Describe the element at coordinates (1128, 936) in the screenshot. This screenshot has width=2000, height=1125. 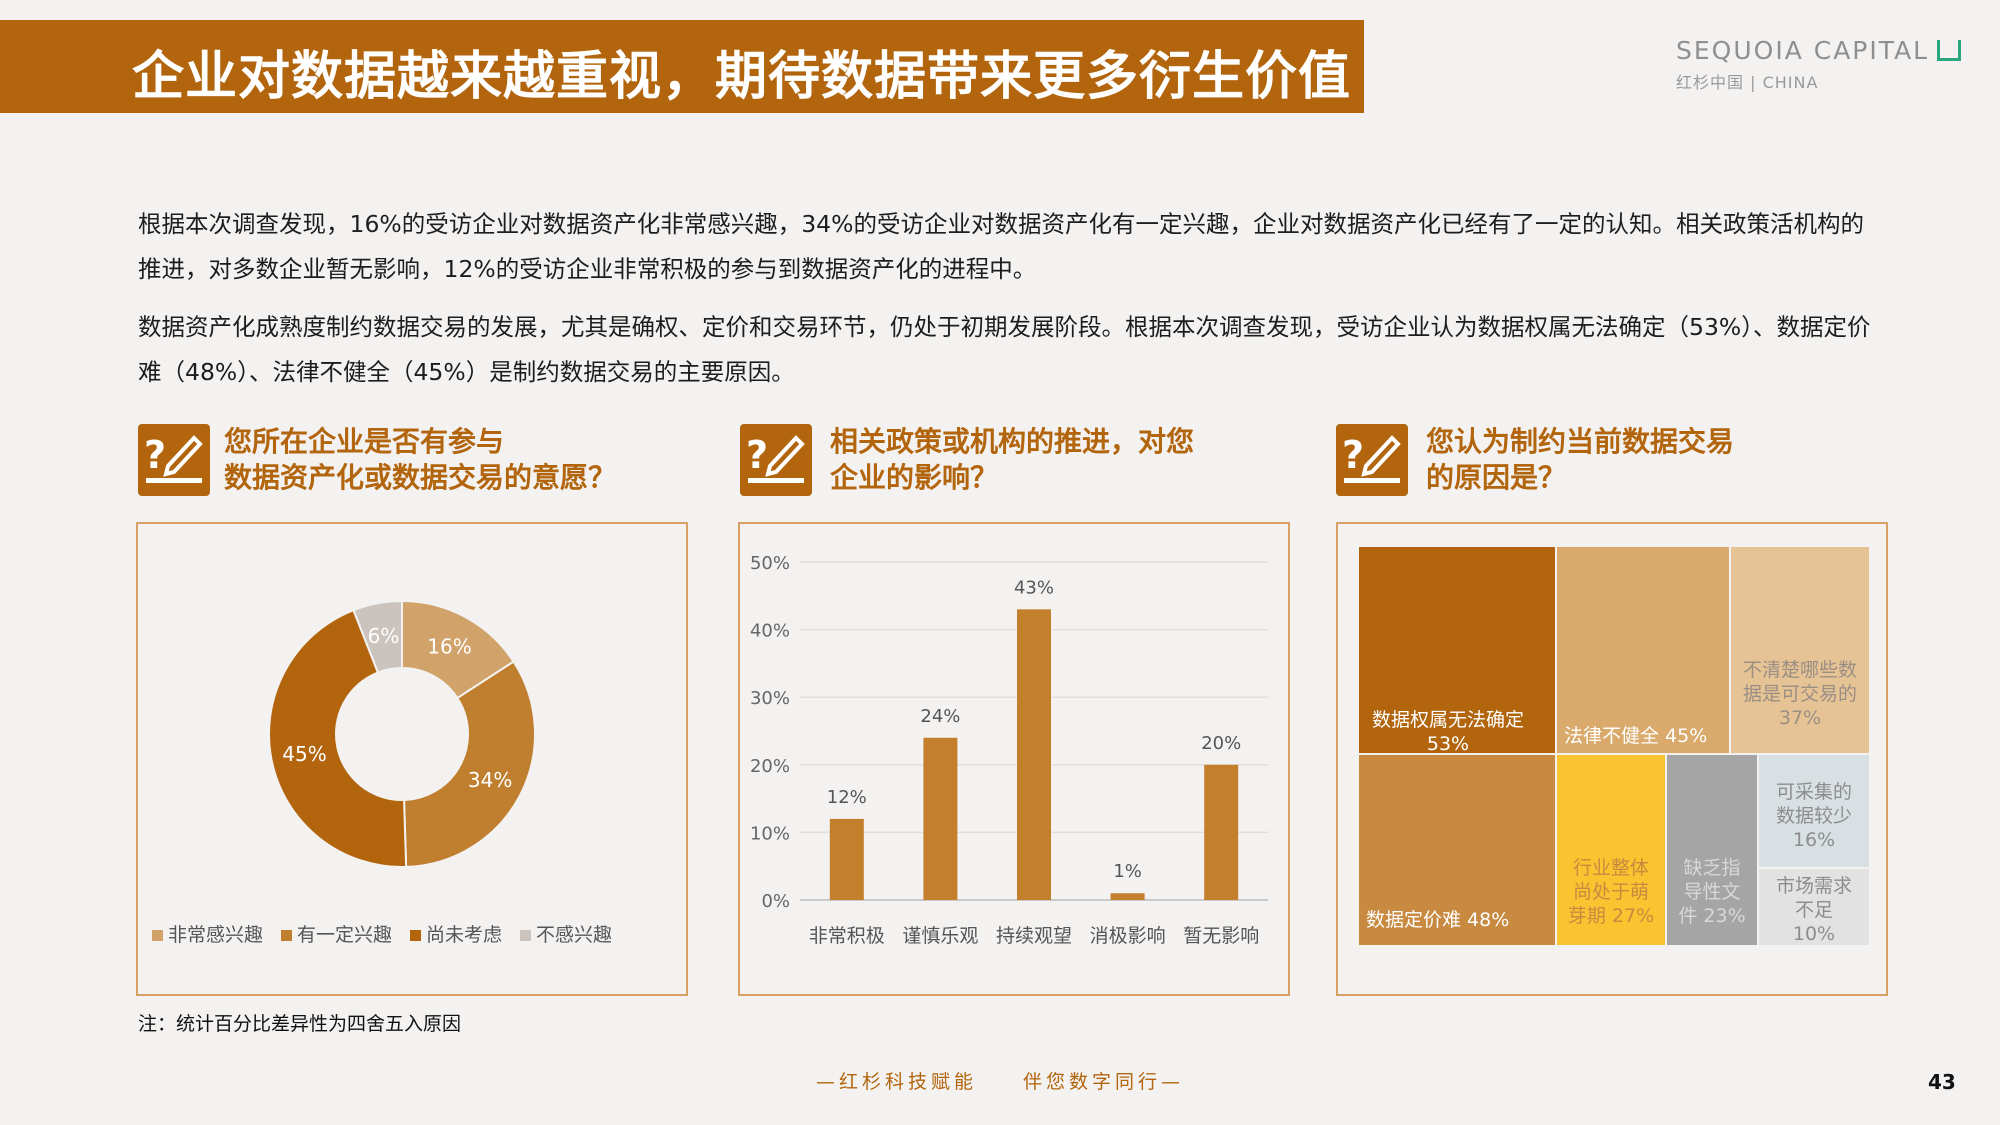
I see `x-tick-label: 消极影响` at that location.